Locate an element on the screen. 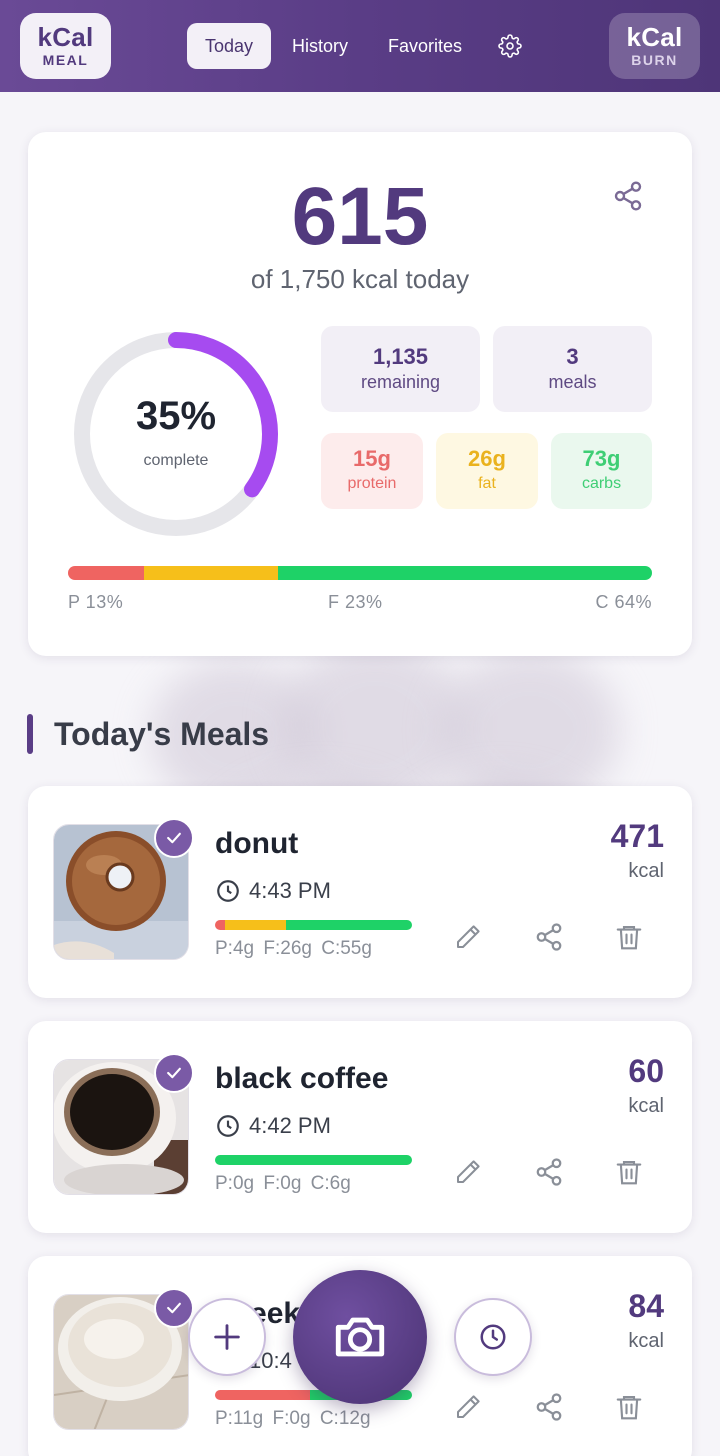 The height and width of the screenshot is (1456, 720). logo-burn-title: kCal is located at coordinates (654, 37).